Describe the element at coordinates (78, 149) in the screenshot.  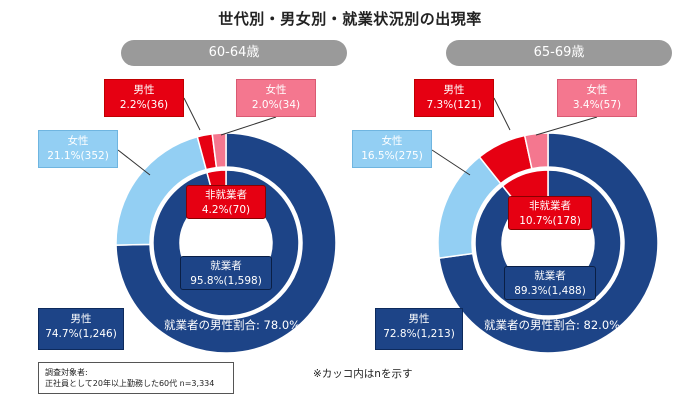
I see `label-worker-female-60-64: 女性 21.1%(352)` at that location.